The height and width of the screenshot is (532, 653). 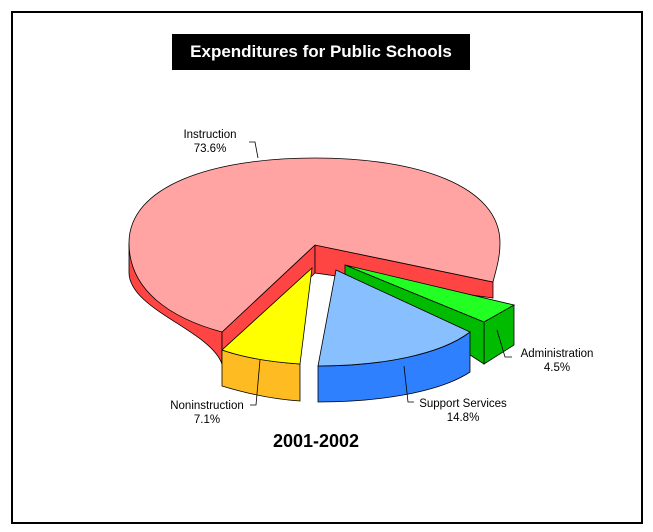 I want to click on label-noninstruction-name: Noninstruction, so click(x=207, y=406).